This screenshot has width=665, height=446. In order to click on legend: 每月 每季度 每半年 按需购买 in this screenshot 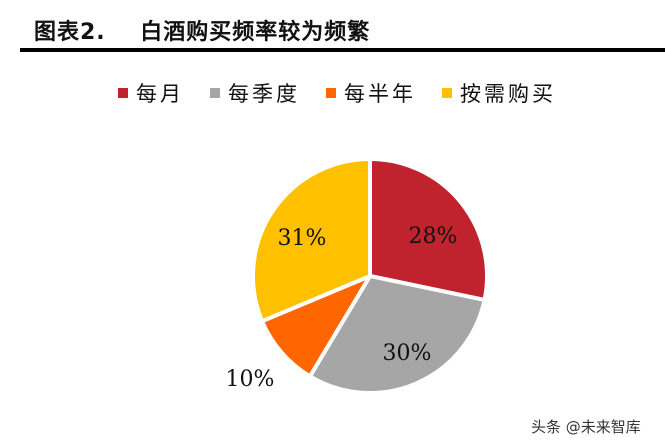, I will do `click(350, 93)`.